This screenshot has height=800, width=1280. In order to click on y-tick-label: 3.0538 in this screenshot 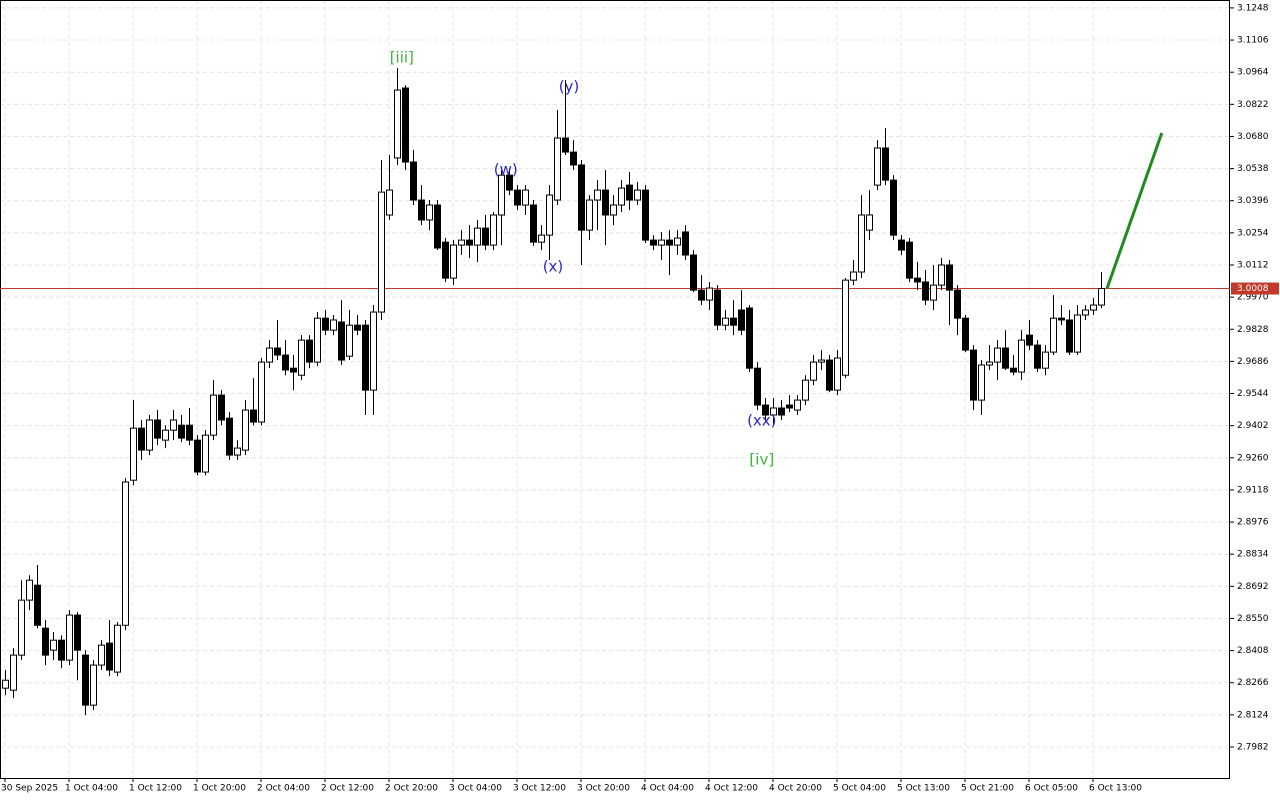, I will do `click(1253, 169)`.